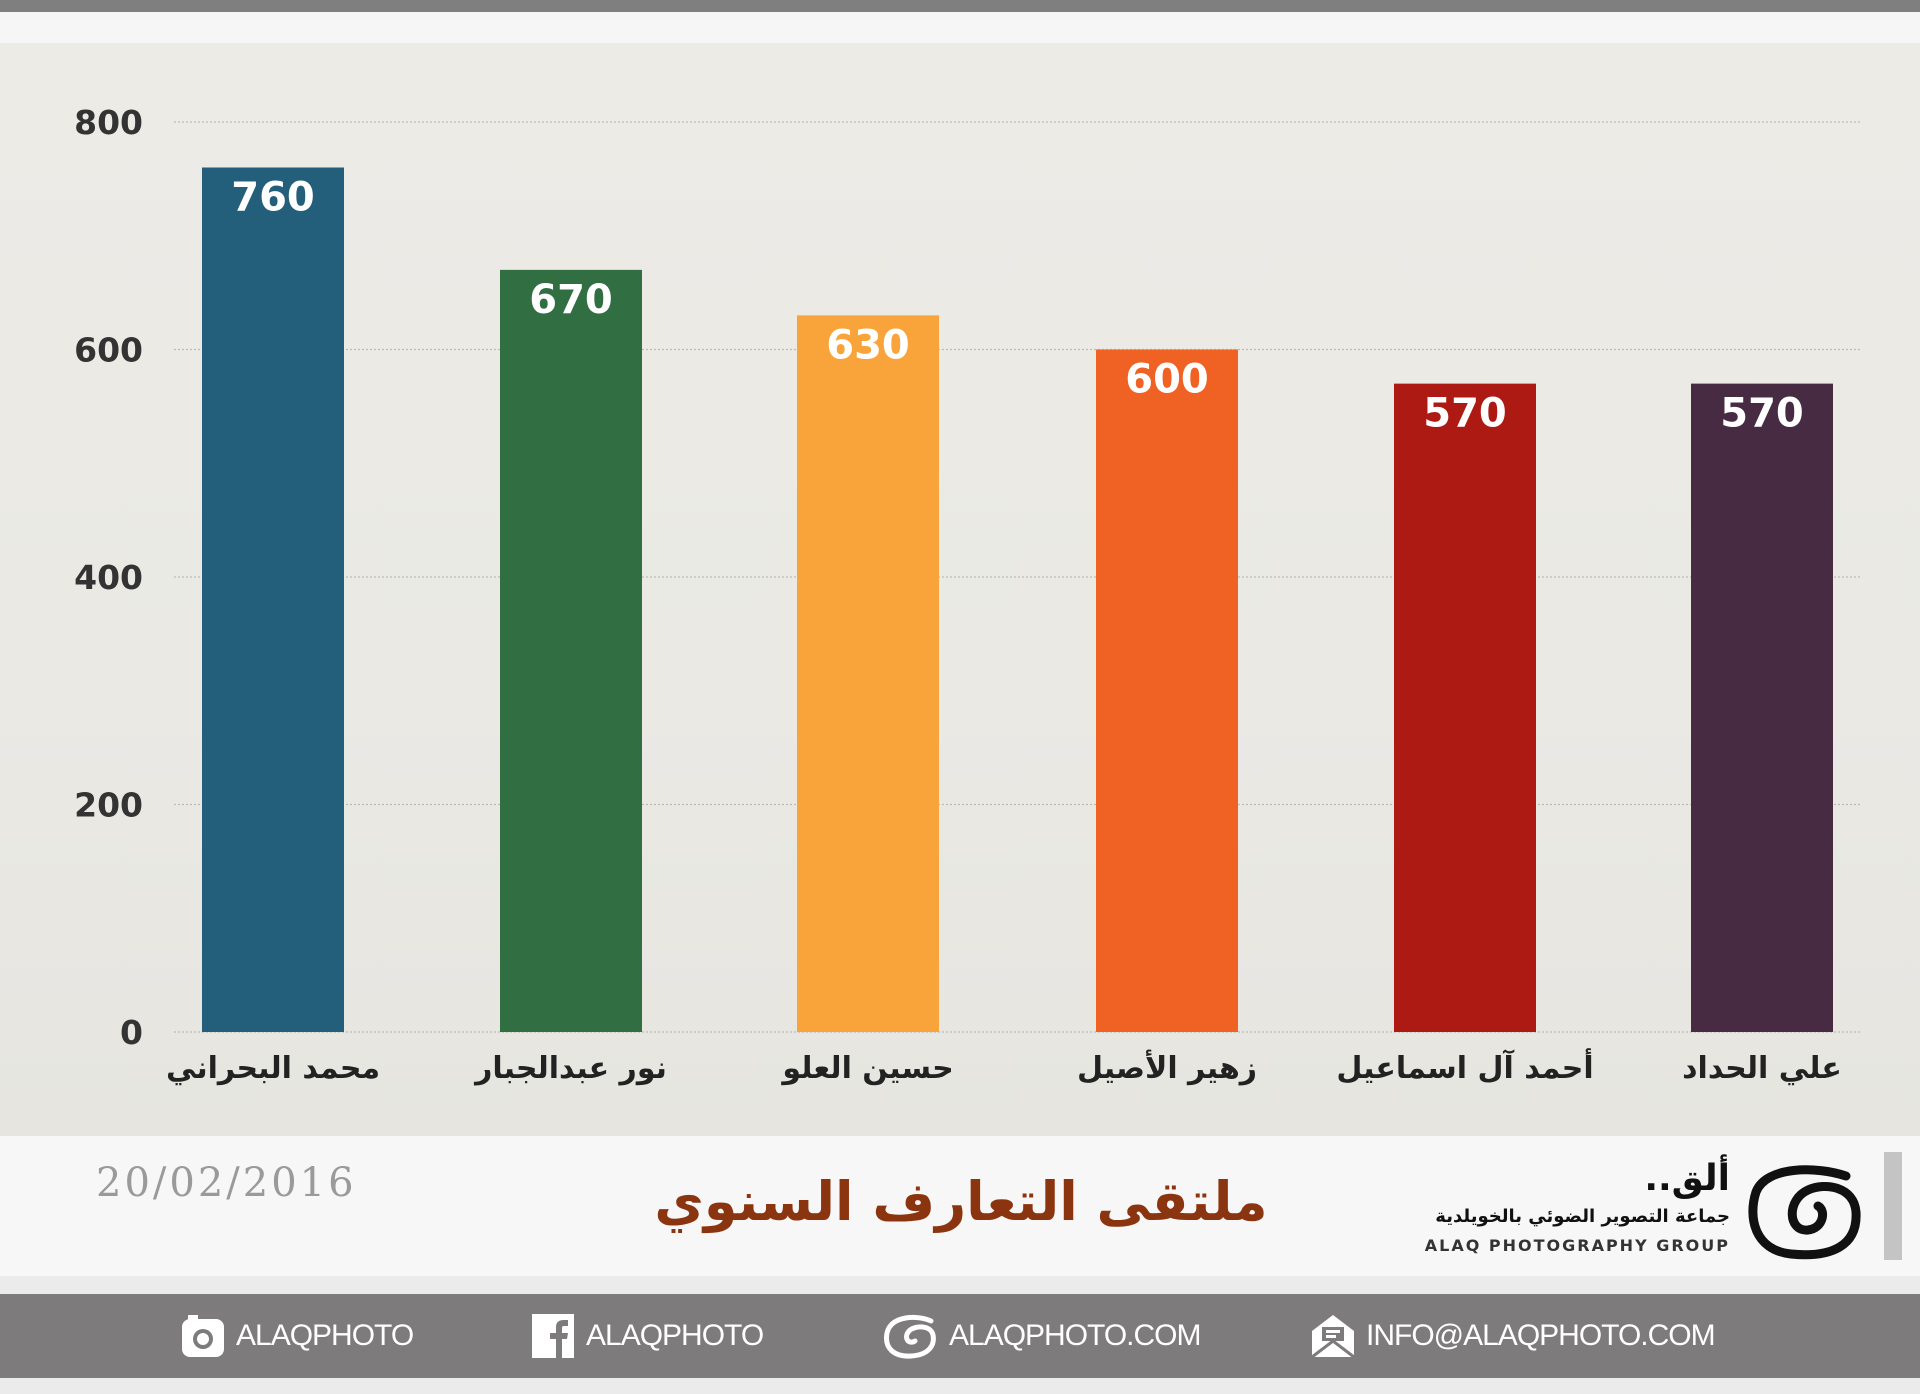 This screenshot has height=1394, width=1920. I want to click on website-icon, so click(910, 1336).